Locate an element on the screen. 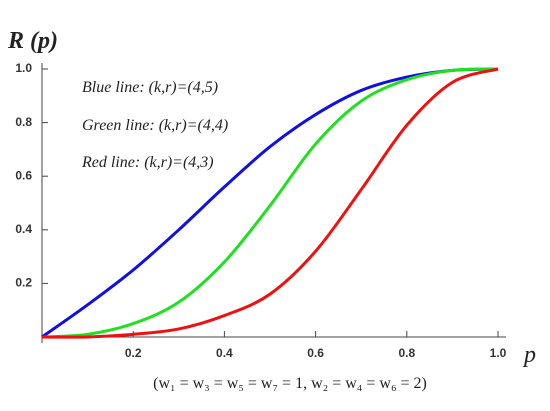 This screenshot has width=550, height=411. y-tick-label: 1.0 is located at coordinates (23, 68).